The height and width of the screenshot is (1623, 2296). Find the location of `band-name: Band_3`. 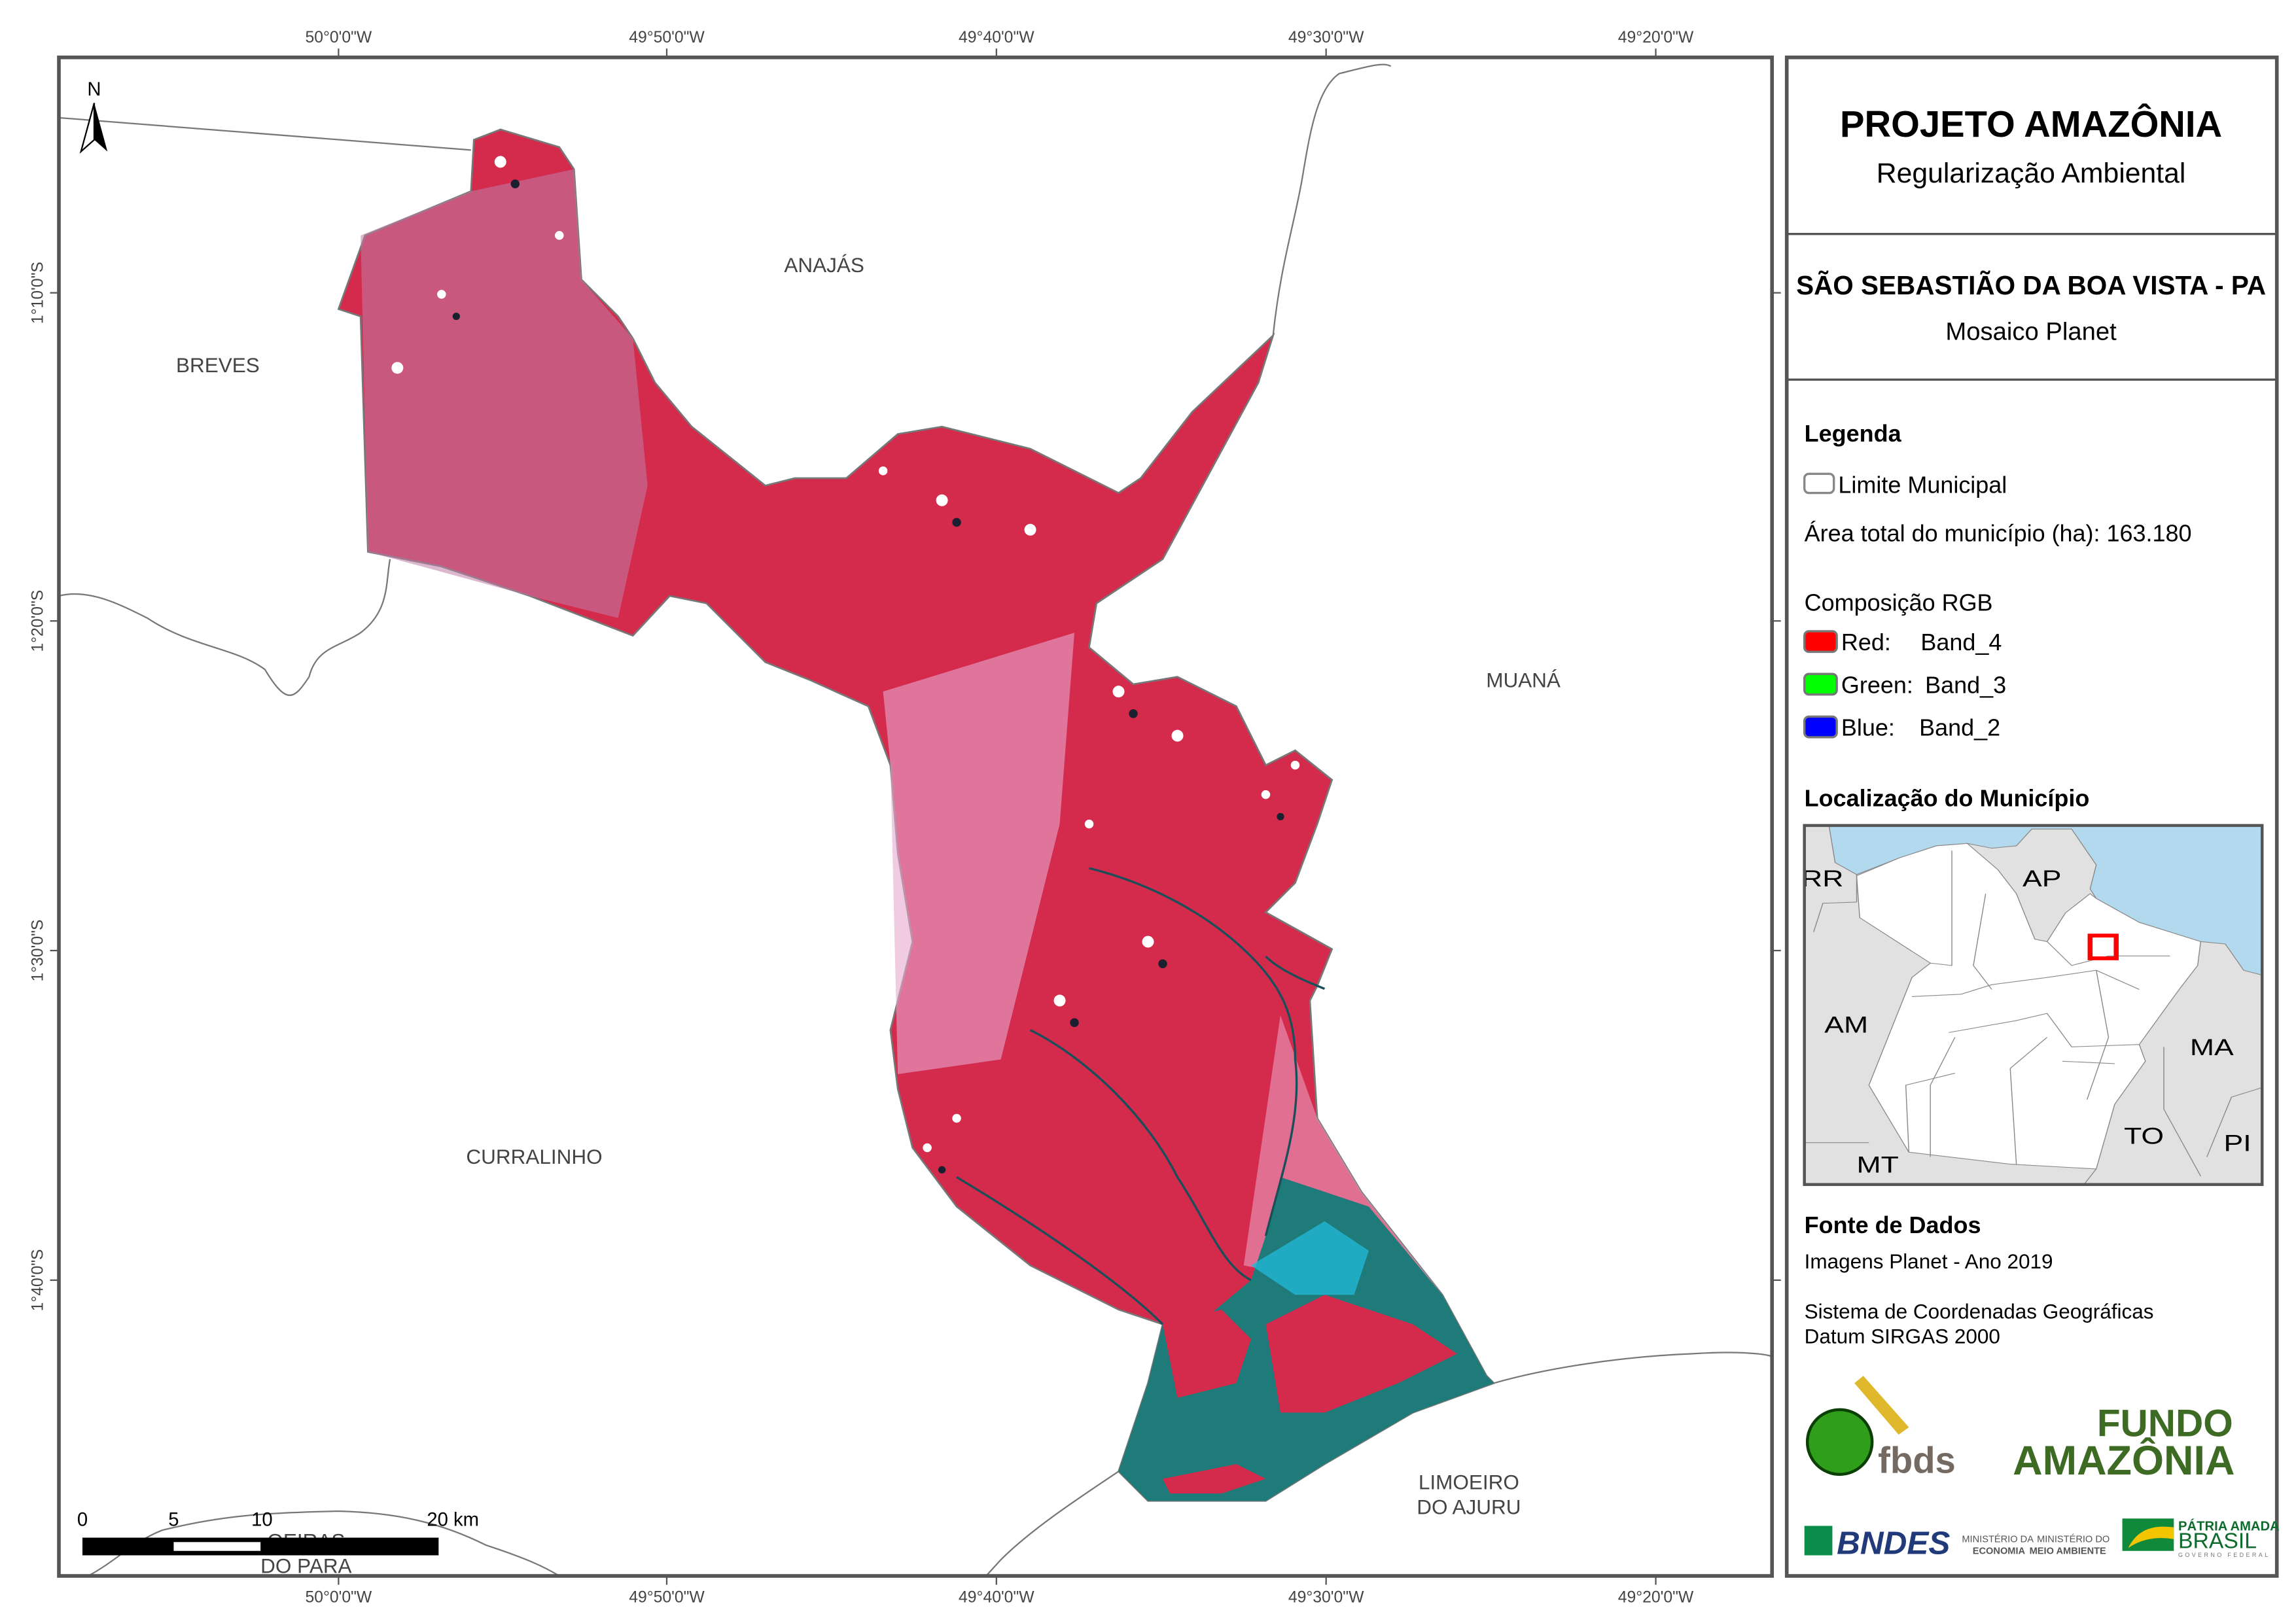

band-name: Band_3 is located at coordinates (1966, 685).